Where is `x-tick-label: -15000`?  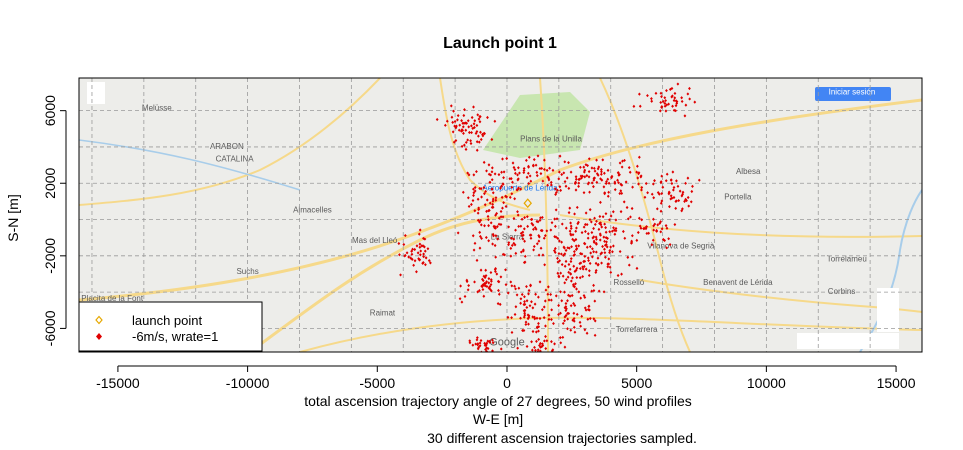
x-tick-label: -15000 is located at coordinates (118, 383).